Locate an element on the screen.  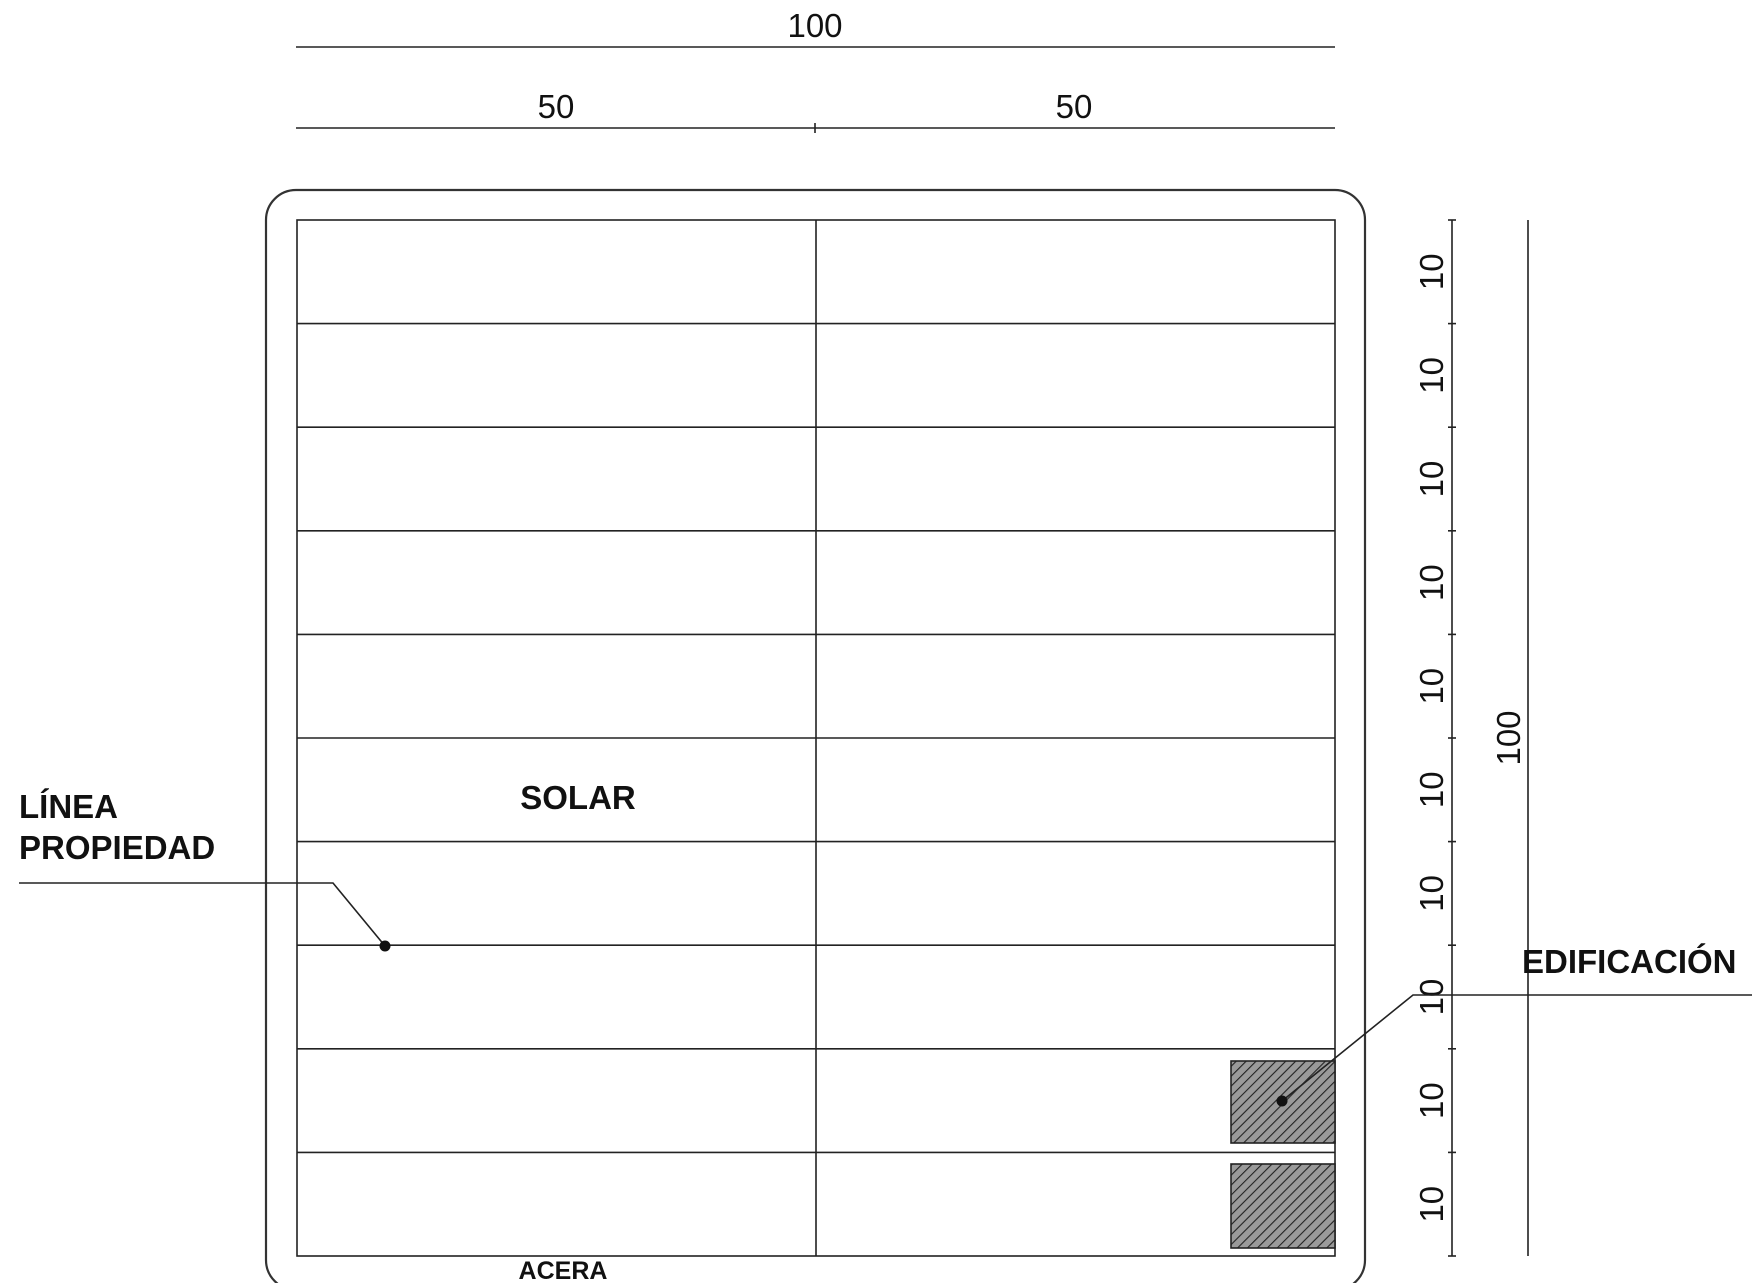
right-dimension-group: 10 10 10 10 10 10 10 10 10 10 100 is located at coordinates (1471, 738).